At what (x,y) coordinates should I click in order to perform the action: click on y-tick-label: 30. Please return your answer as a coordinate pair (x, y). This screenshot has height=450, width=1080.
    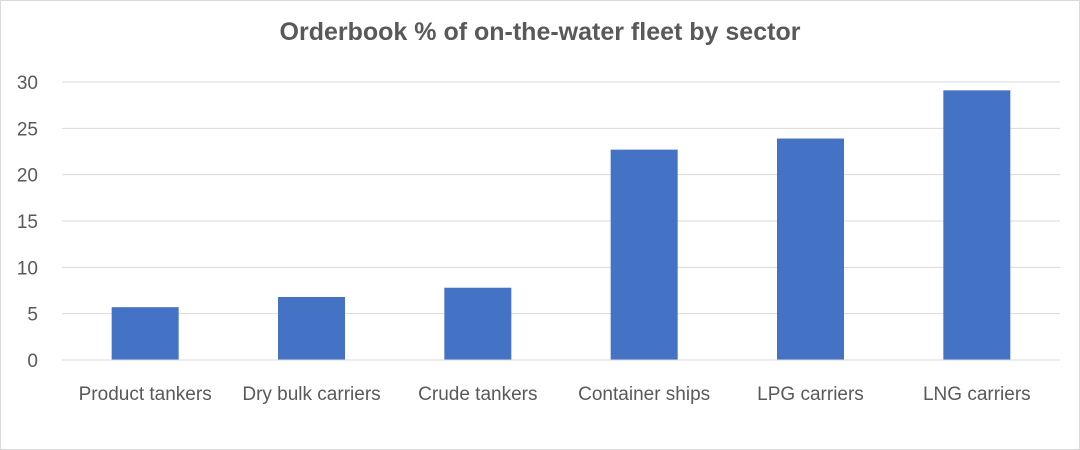
    Looking at the image, I should click on (27, 83).